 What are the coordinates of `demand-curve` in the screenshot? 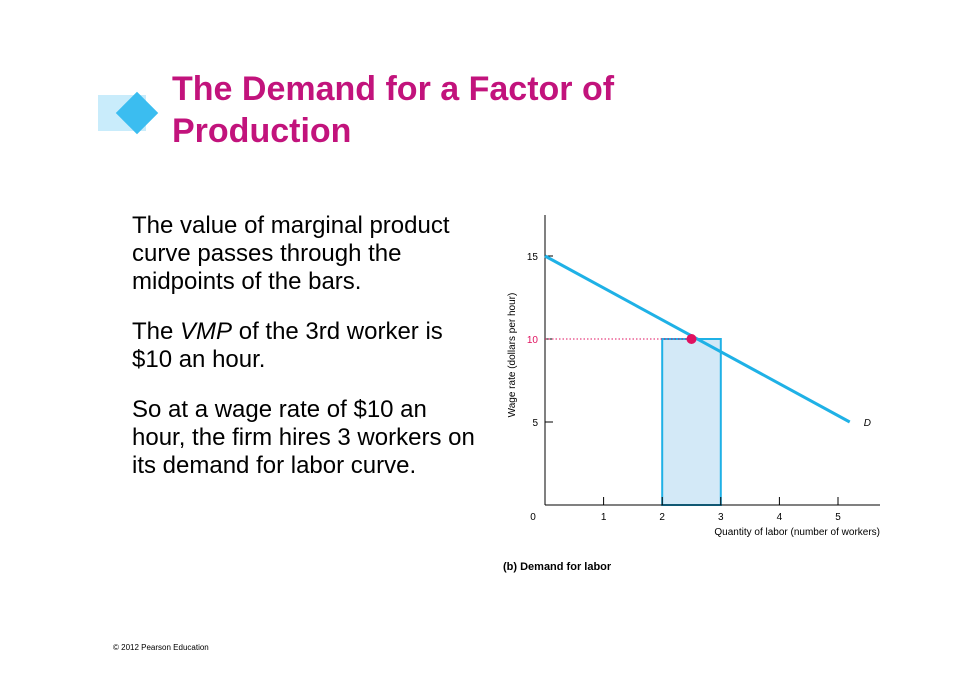 It's located at (697, 339).